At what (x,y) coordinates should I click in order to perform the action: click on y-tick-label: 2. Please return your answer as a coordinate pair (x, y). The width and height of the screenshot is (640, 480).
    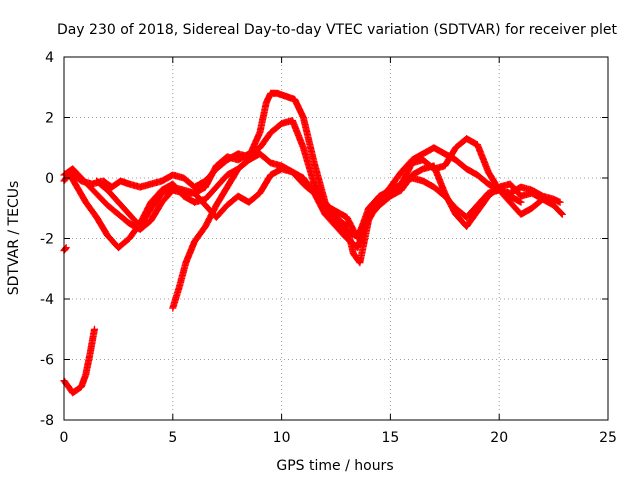
    Looking at the image, I should click on (49, 119).